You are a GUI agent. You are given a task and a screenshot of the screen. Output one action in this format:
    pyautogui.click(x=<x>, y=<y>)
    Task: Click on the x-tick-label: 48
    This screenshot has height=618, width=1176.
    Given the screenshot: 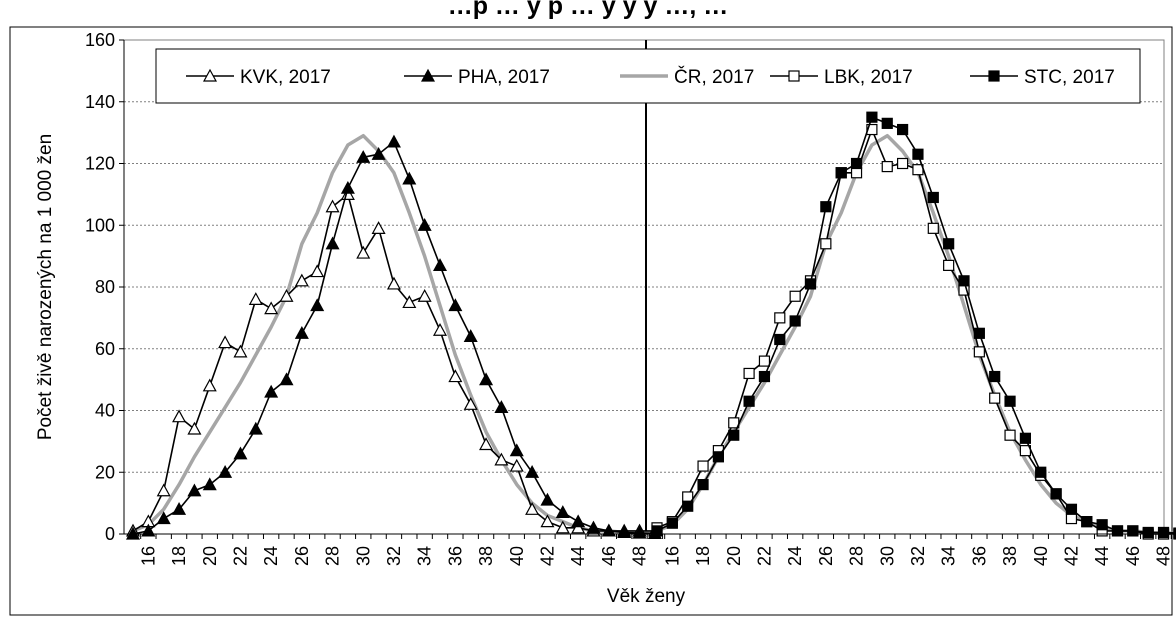 What is the action you would take?
    pyautogui.click(x=1164, y=556)
    